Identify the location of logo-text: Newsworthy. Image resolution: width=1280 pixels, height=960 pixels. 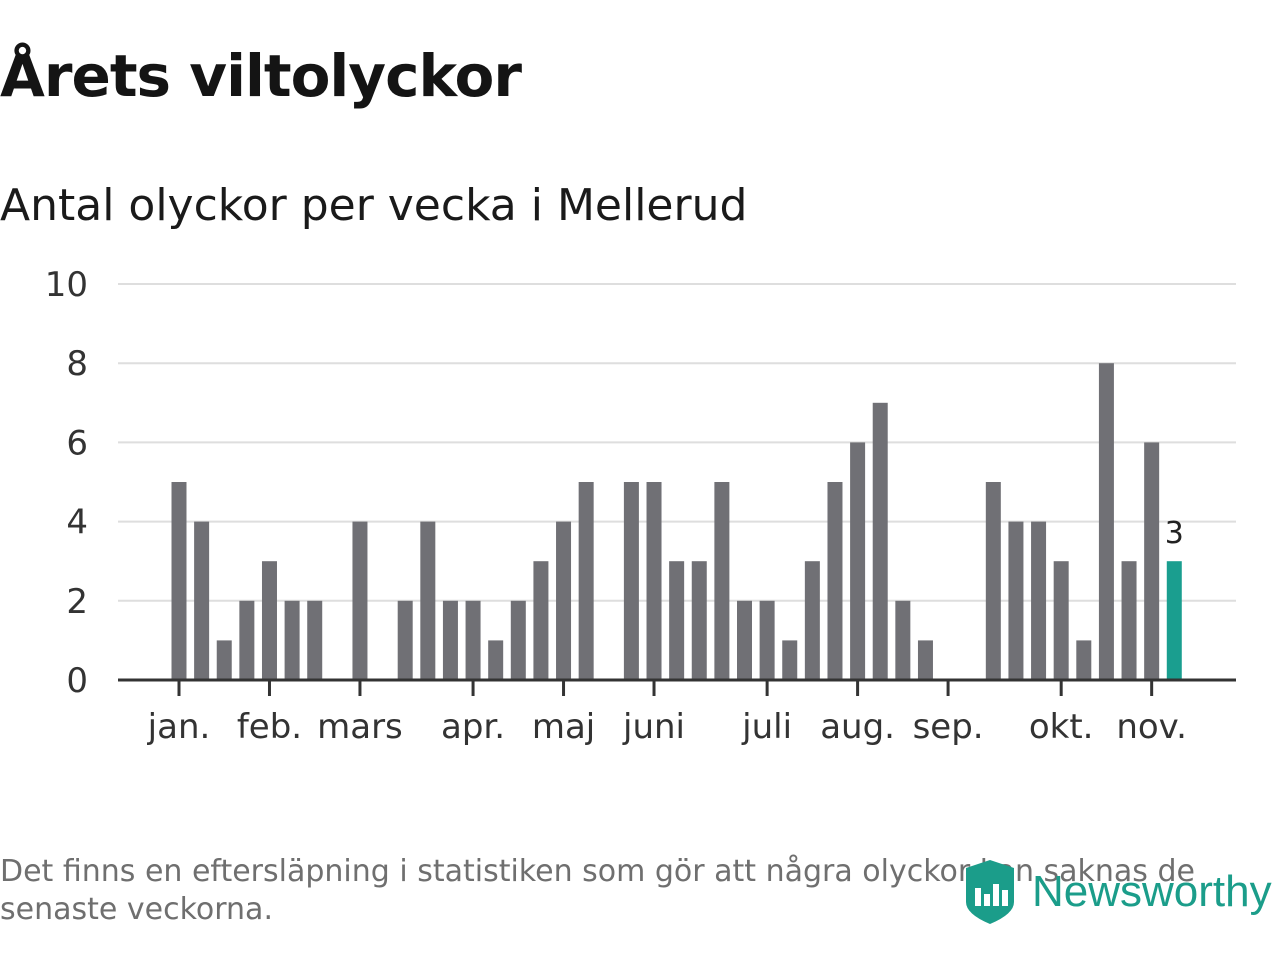
(1152, 891).